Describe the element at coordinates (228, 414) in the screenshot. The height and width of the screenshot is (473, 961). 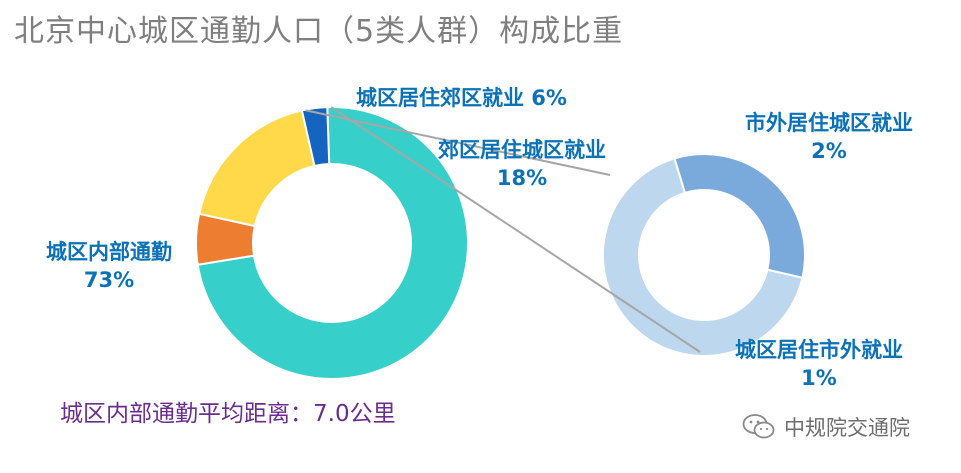
I see `average-distance-note: 城区内部通勤平均距离：7.0公里` at that location.